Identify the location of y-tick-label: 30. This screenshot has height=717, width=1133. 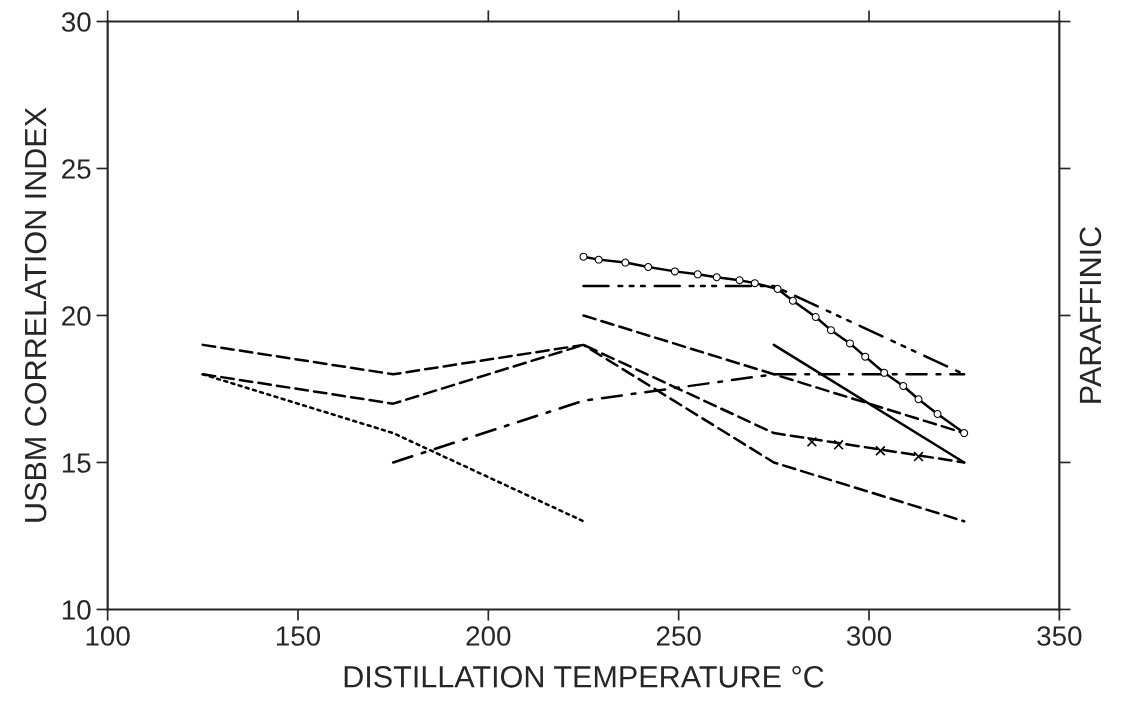
(76, 22).